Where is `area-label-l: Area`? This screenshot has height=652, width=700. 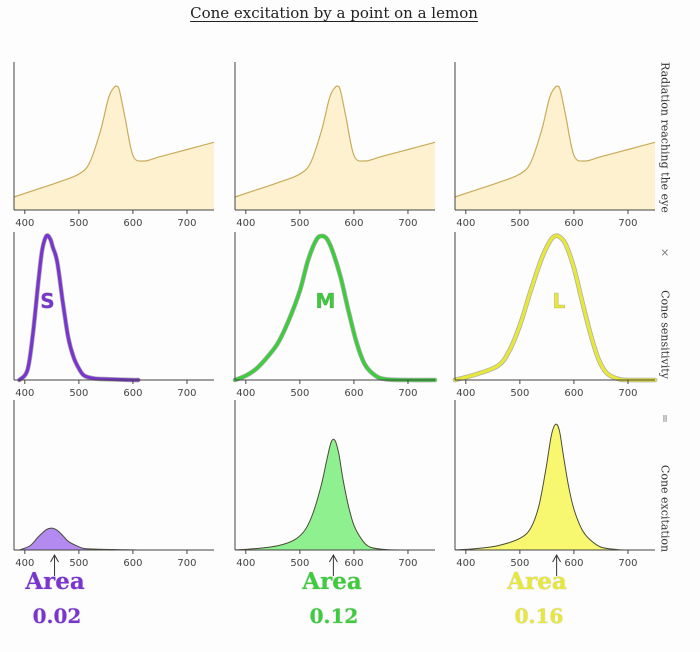
area-label-l: Area is located at coordinates (537, 581).